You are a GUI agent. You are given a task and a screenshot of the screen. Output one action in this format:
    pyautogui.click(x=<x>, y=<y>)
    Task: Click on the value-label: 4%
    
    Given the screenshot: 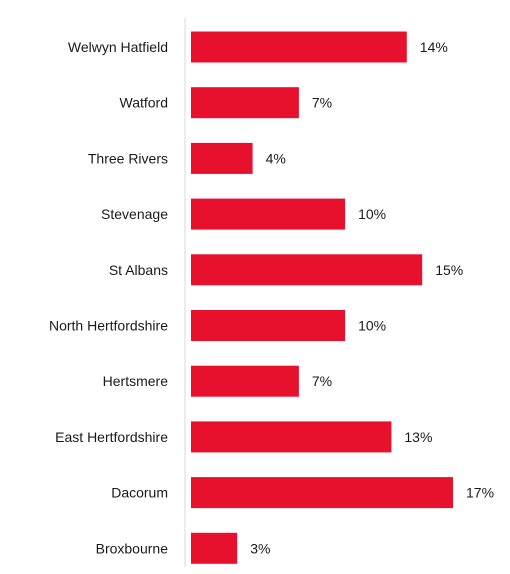 What is the action you would take?
    pyautogui.click(x=276, y=158)
    